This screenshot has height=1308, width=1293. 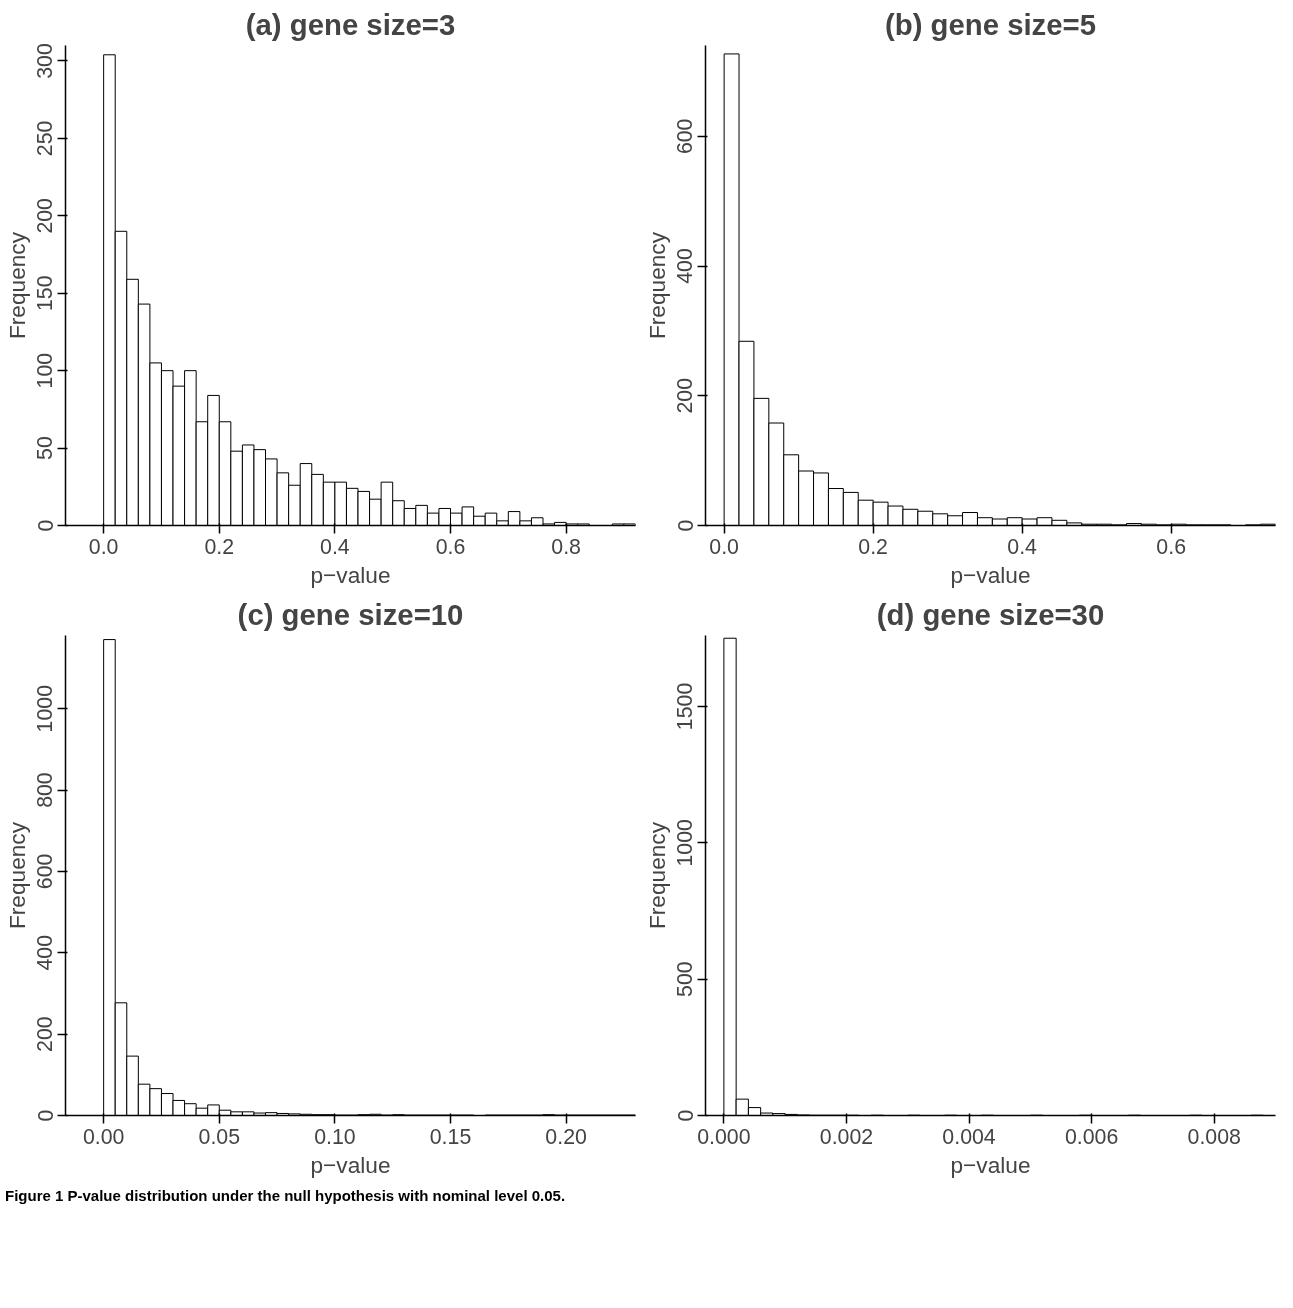 I want to click on y-tick-label: 800, so click(x=45, y=790).